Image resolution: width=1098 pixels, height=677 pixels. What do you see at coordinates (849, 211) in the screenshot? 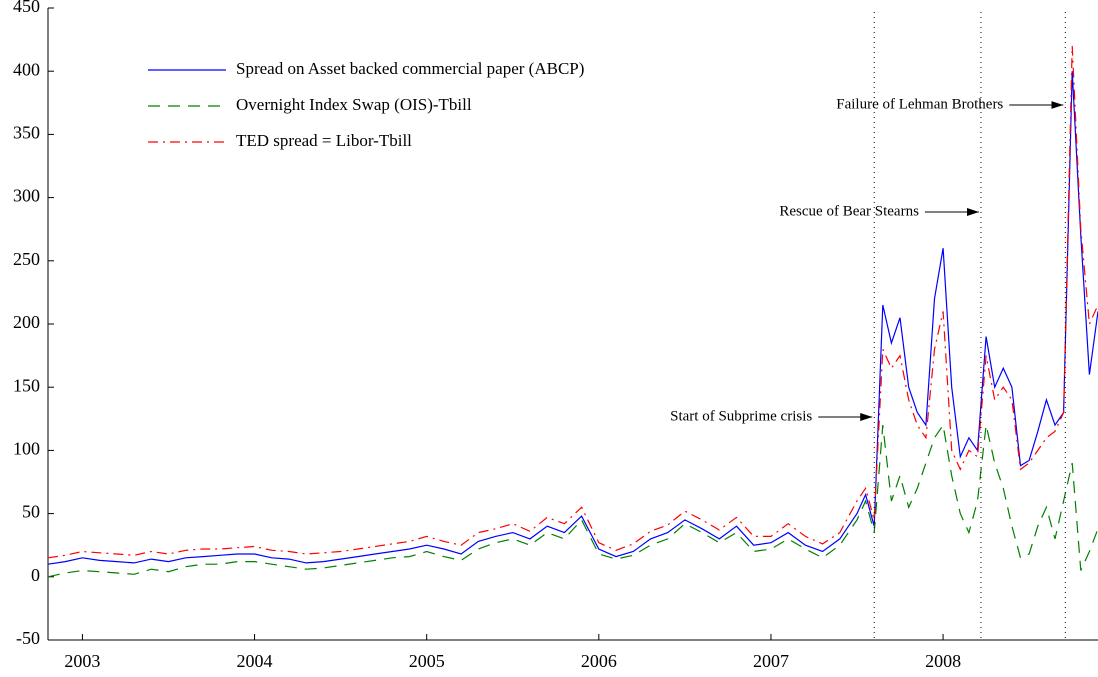
I see `annotation: Rescue of Bear Stearns` at bounding box center [849, 211].